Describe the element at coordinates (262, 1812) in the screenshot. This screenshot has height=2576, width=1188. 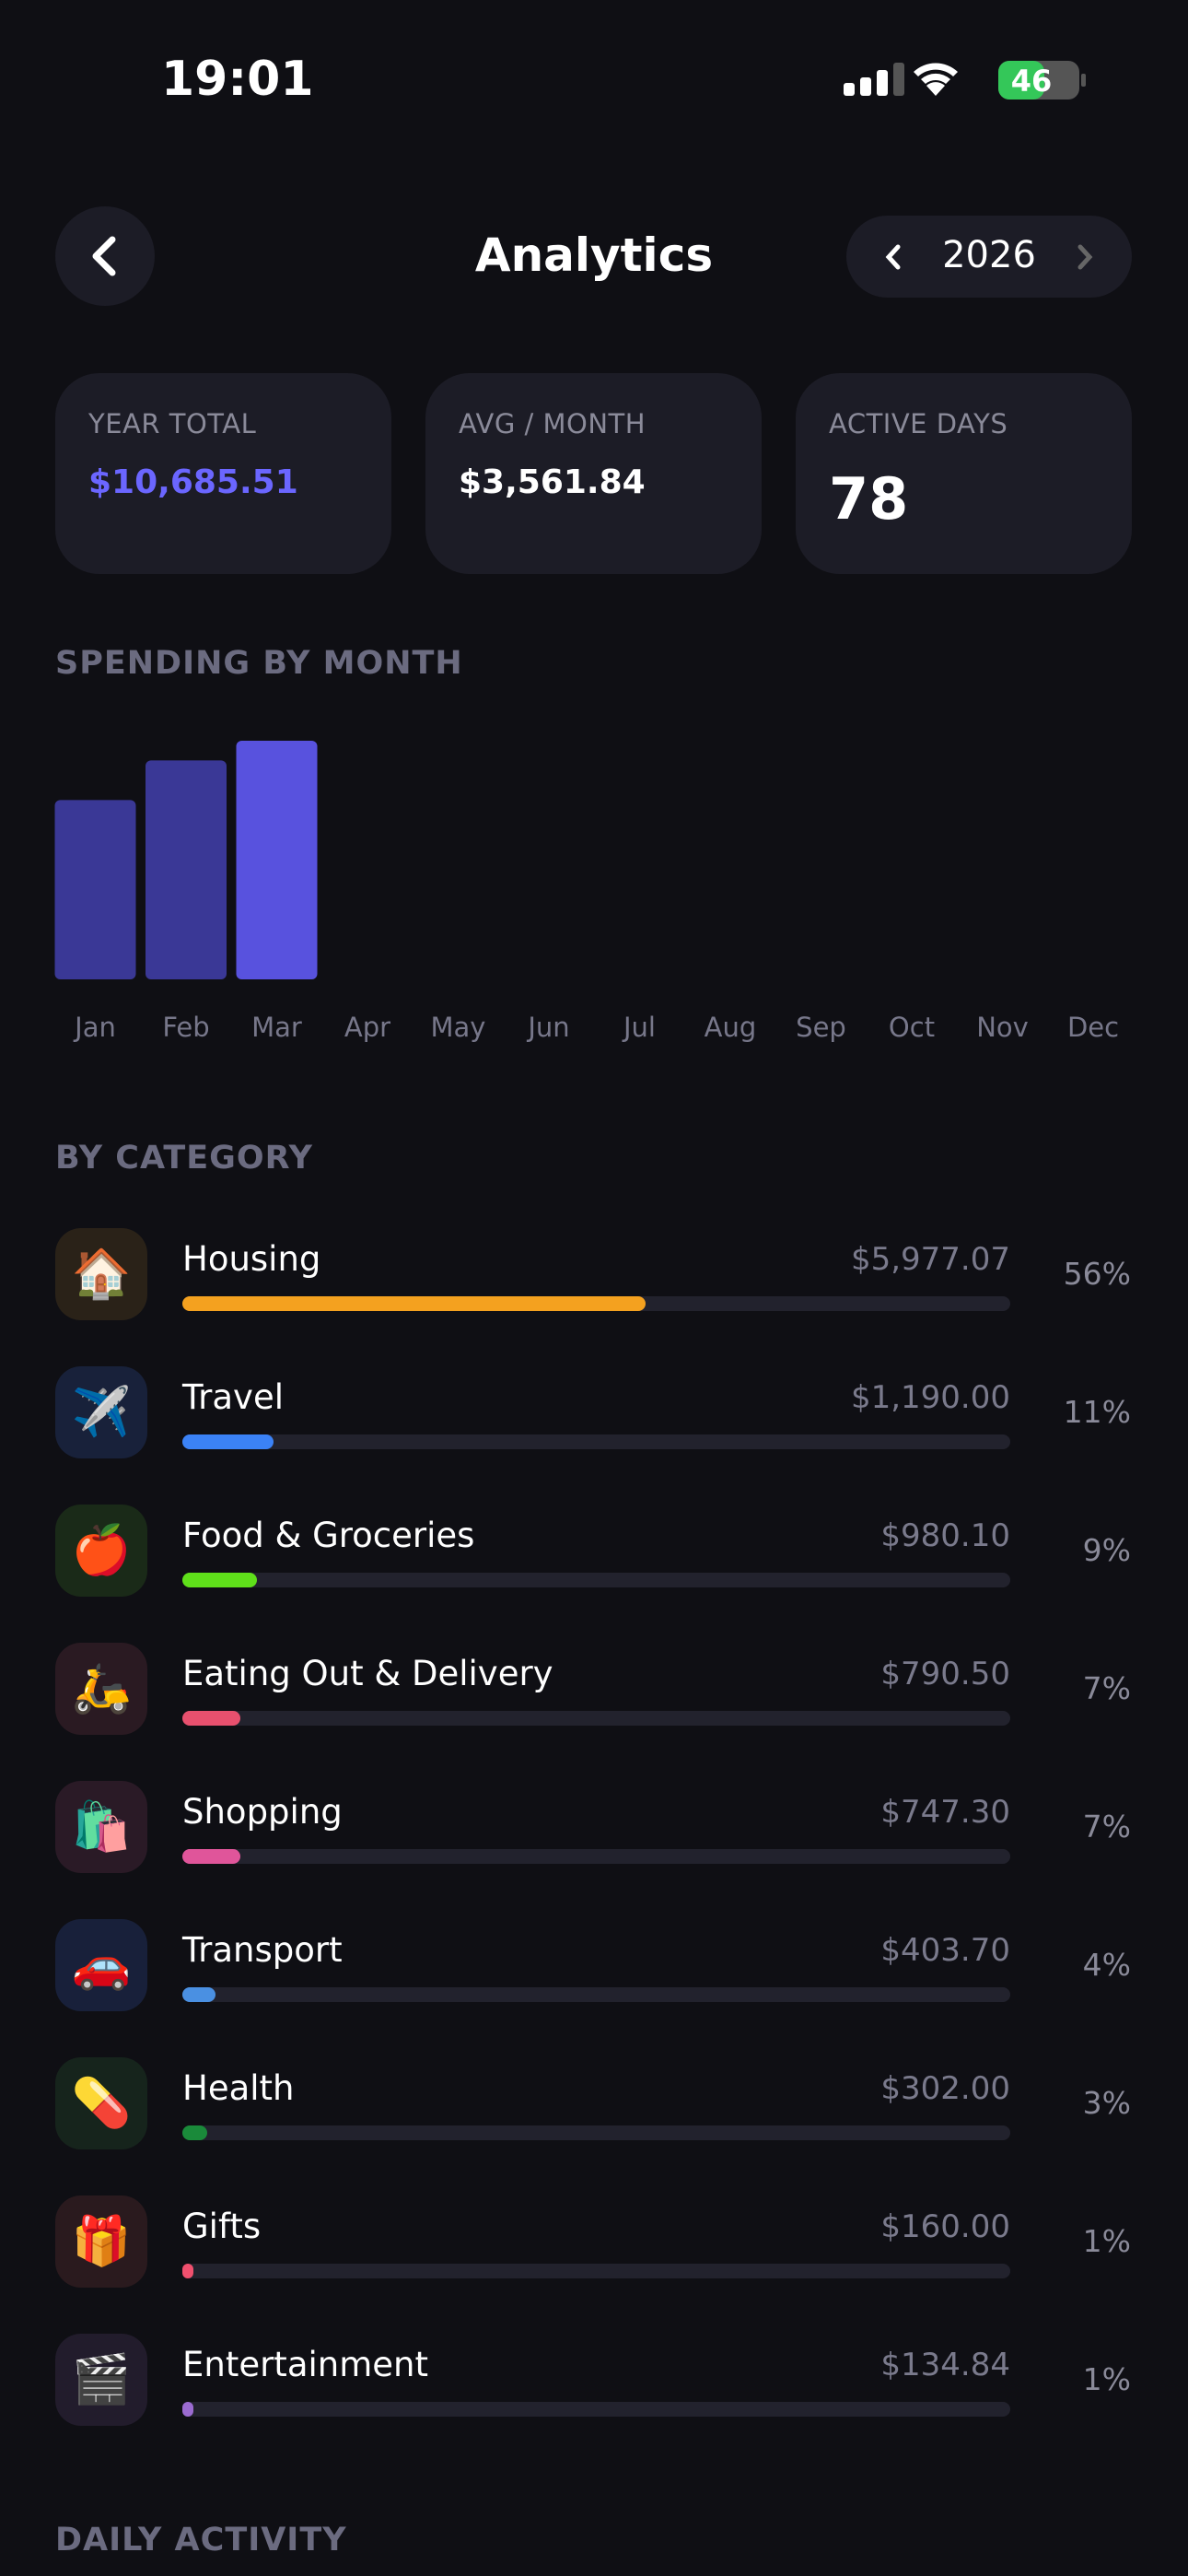
I see `category-name: Shopping` at that location.